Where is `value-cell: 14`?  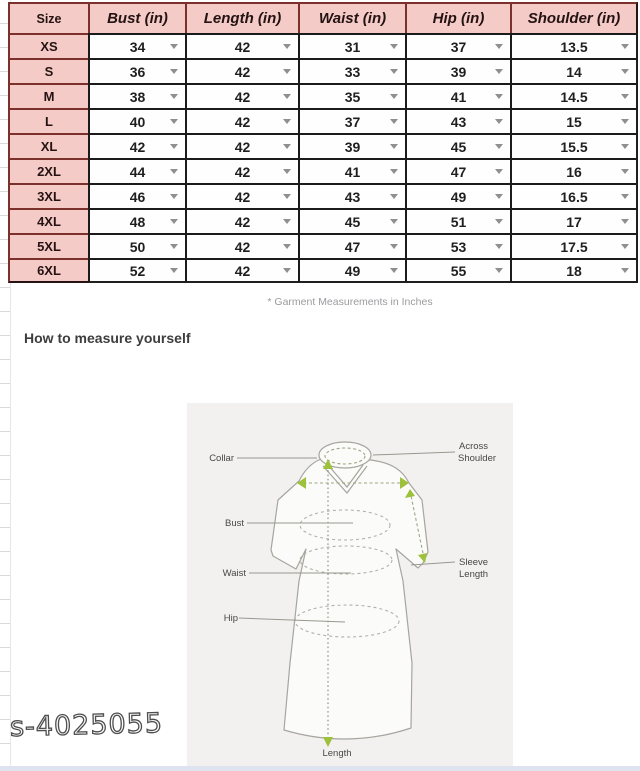 value-cell: 14 is located at coordinates (574, 70).